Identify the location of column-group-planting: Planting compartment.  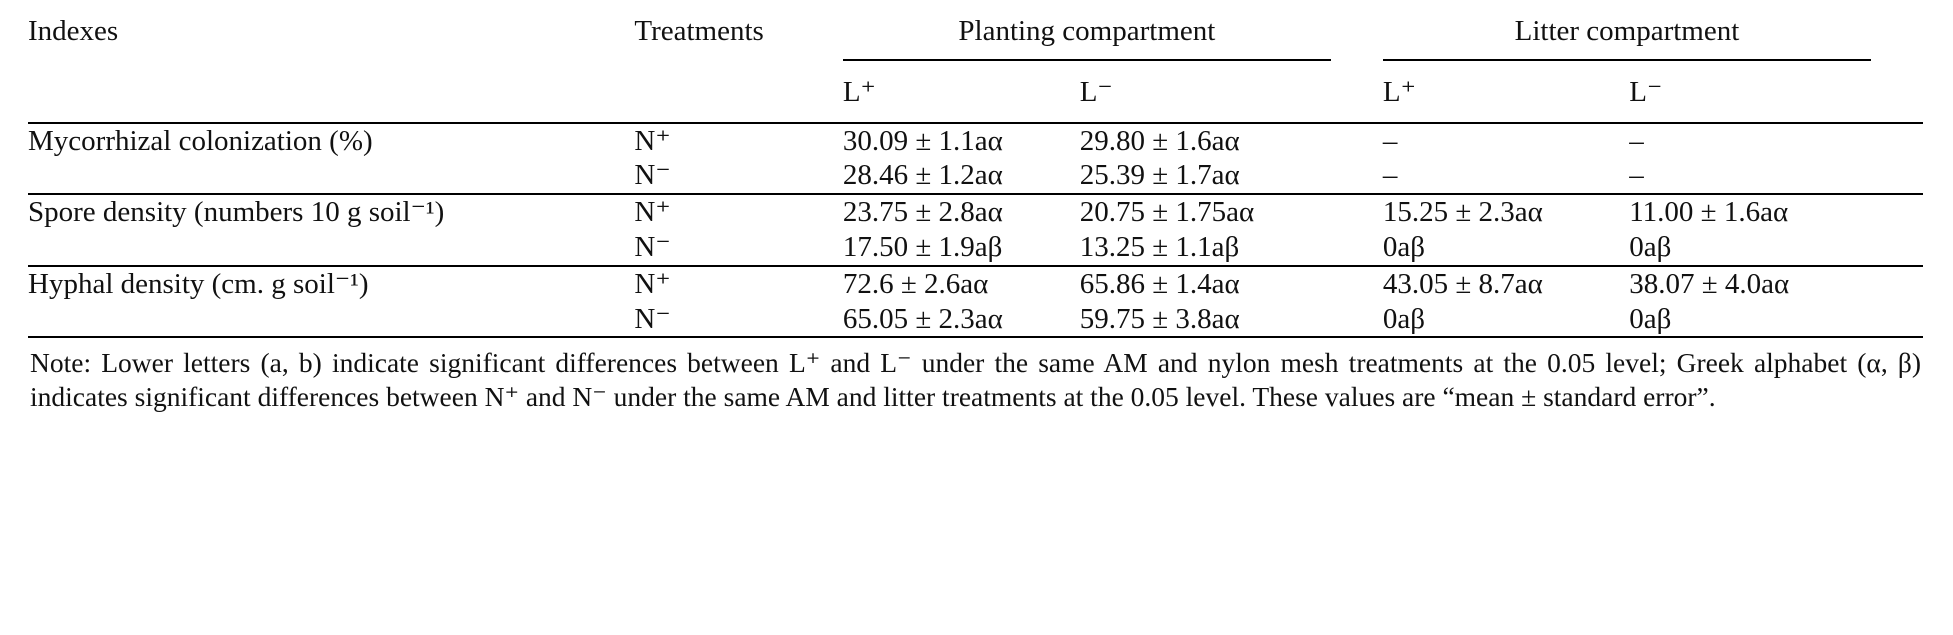
(1112, 33).